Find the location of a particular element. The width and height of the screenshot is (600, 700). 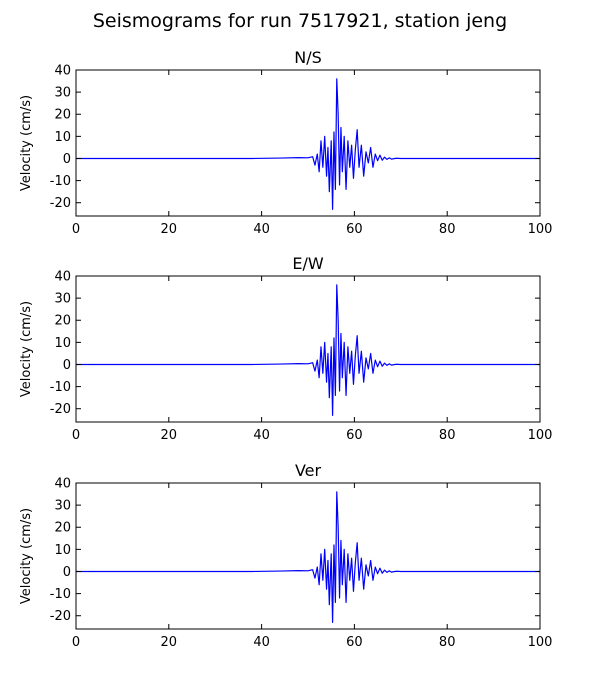

panel-title: N/S is located at coordinates (308, 57).